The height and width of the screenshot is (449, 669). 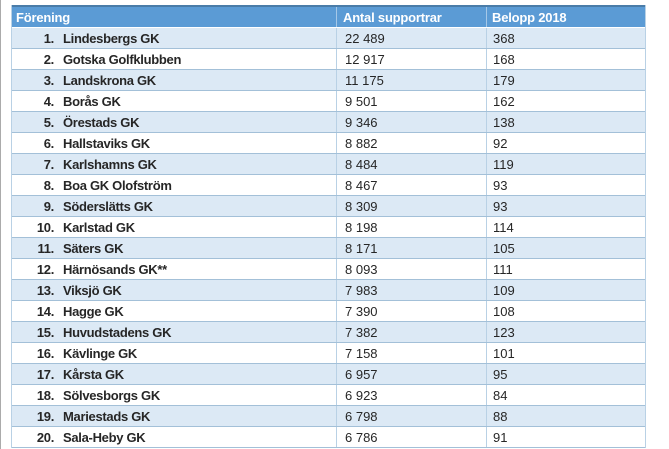 What do you see at coordinates (328, 332) in the screenshot?
I see `table-row: 15. Huvudstadens GK 7 382 123` at bounding box center [328, 332].